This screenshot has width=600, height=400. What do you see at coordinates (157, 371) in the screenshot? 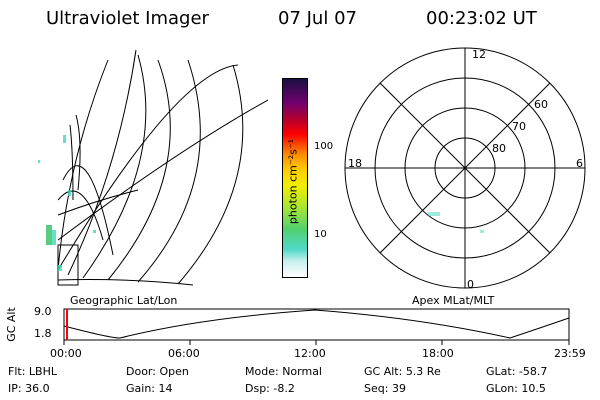
I see `status-door: Door: Open` at bounding box center [157, 371].